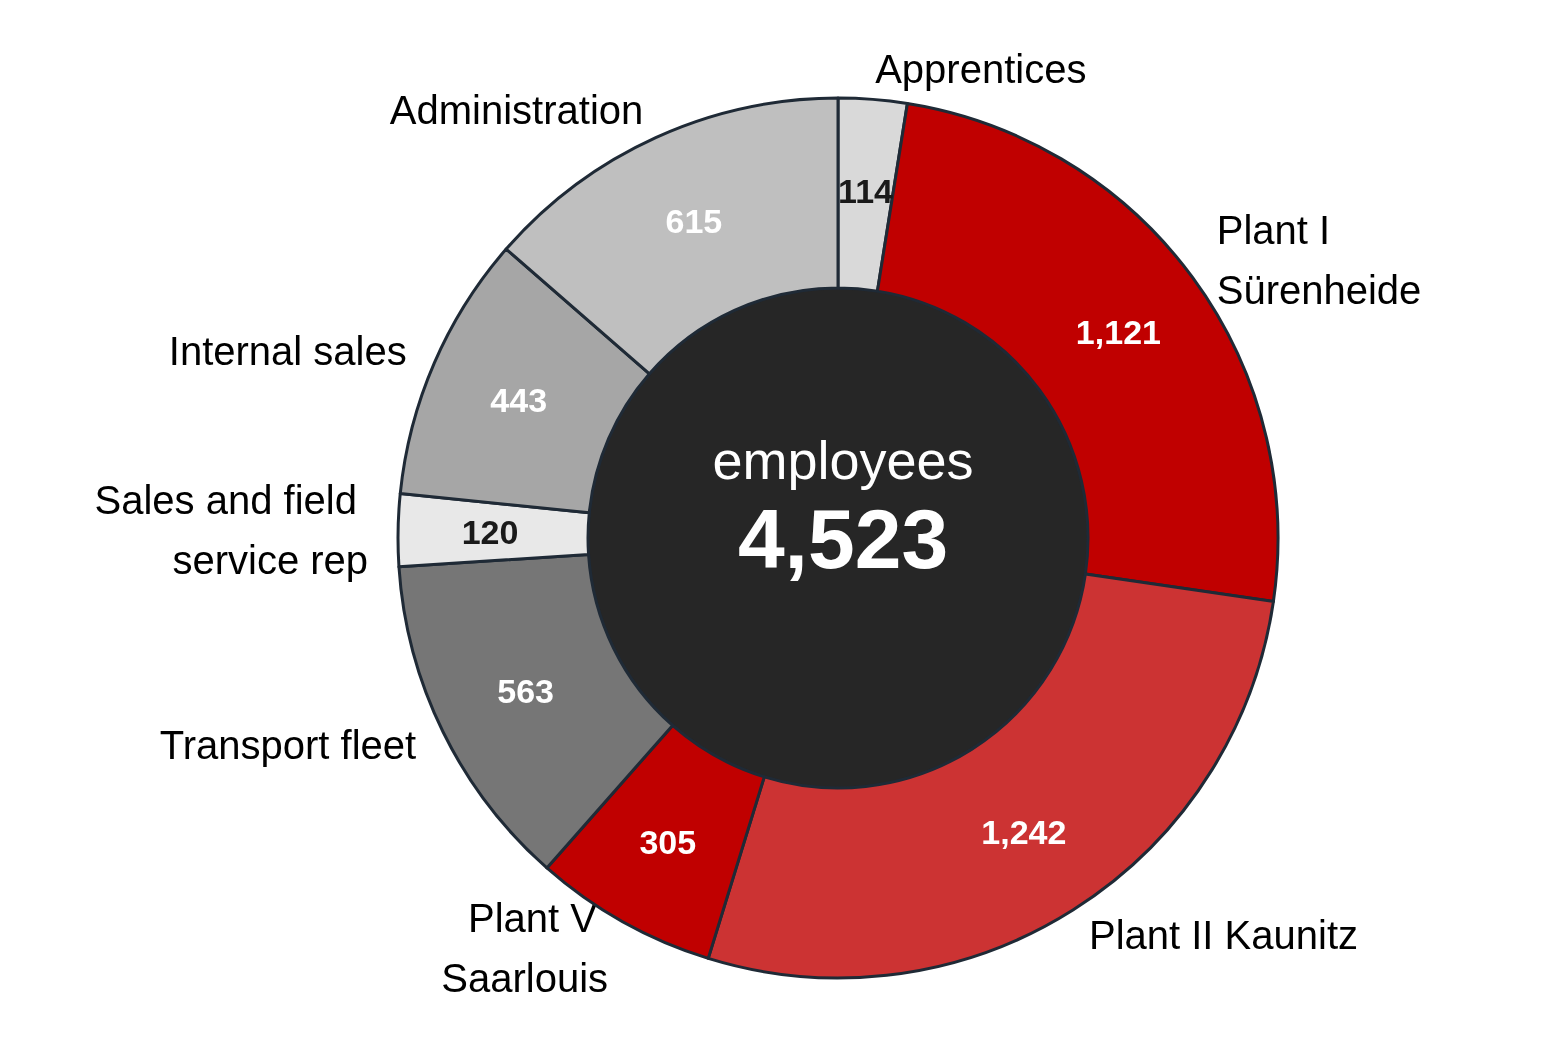 This screenshot has width=1568, height=1053. I want to click on data-label: 120, so click(490, 531).